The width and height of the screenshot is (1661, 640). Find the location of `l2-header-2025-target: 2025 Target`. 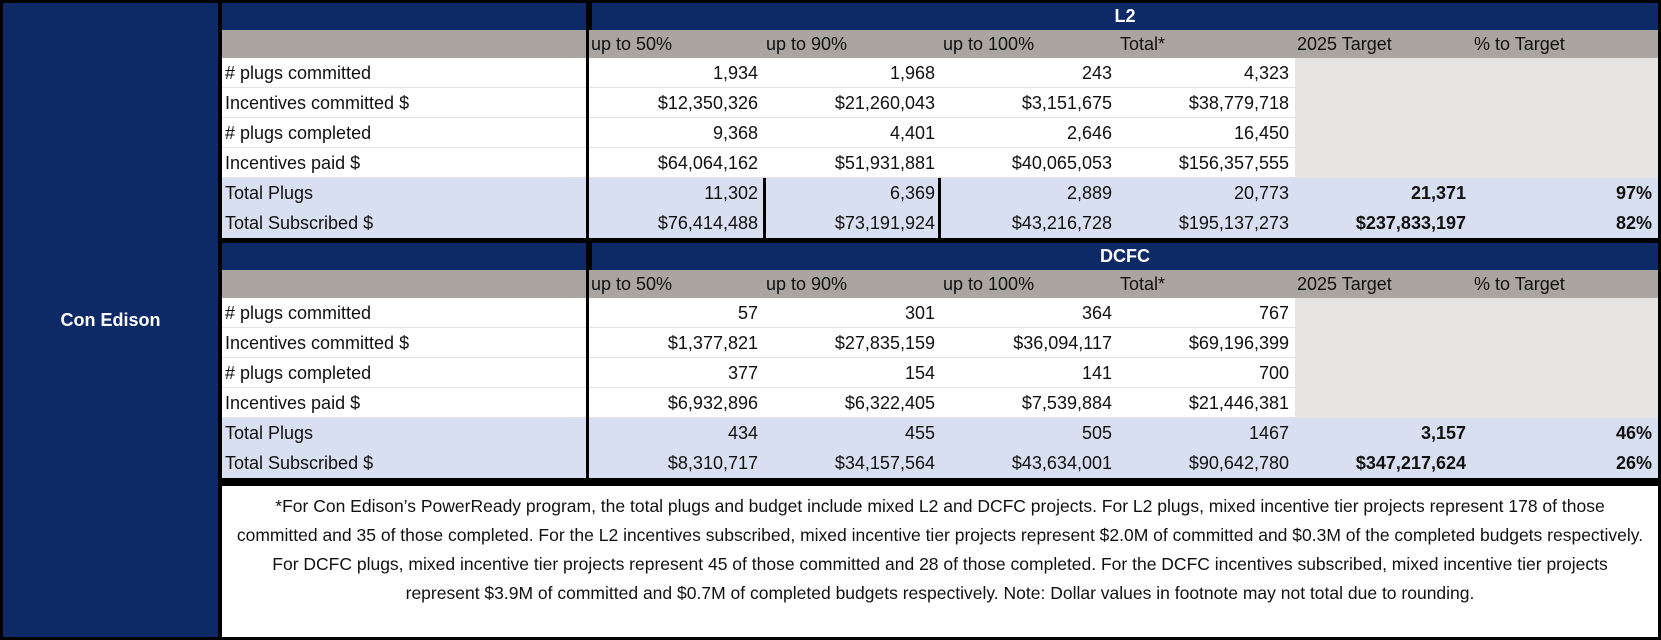

l2-header-2025-target: 2025 Target is located at coordinates (1344, 44).